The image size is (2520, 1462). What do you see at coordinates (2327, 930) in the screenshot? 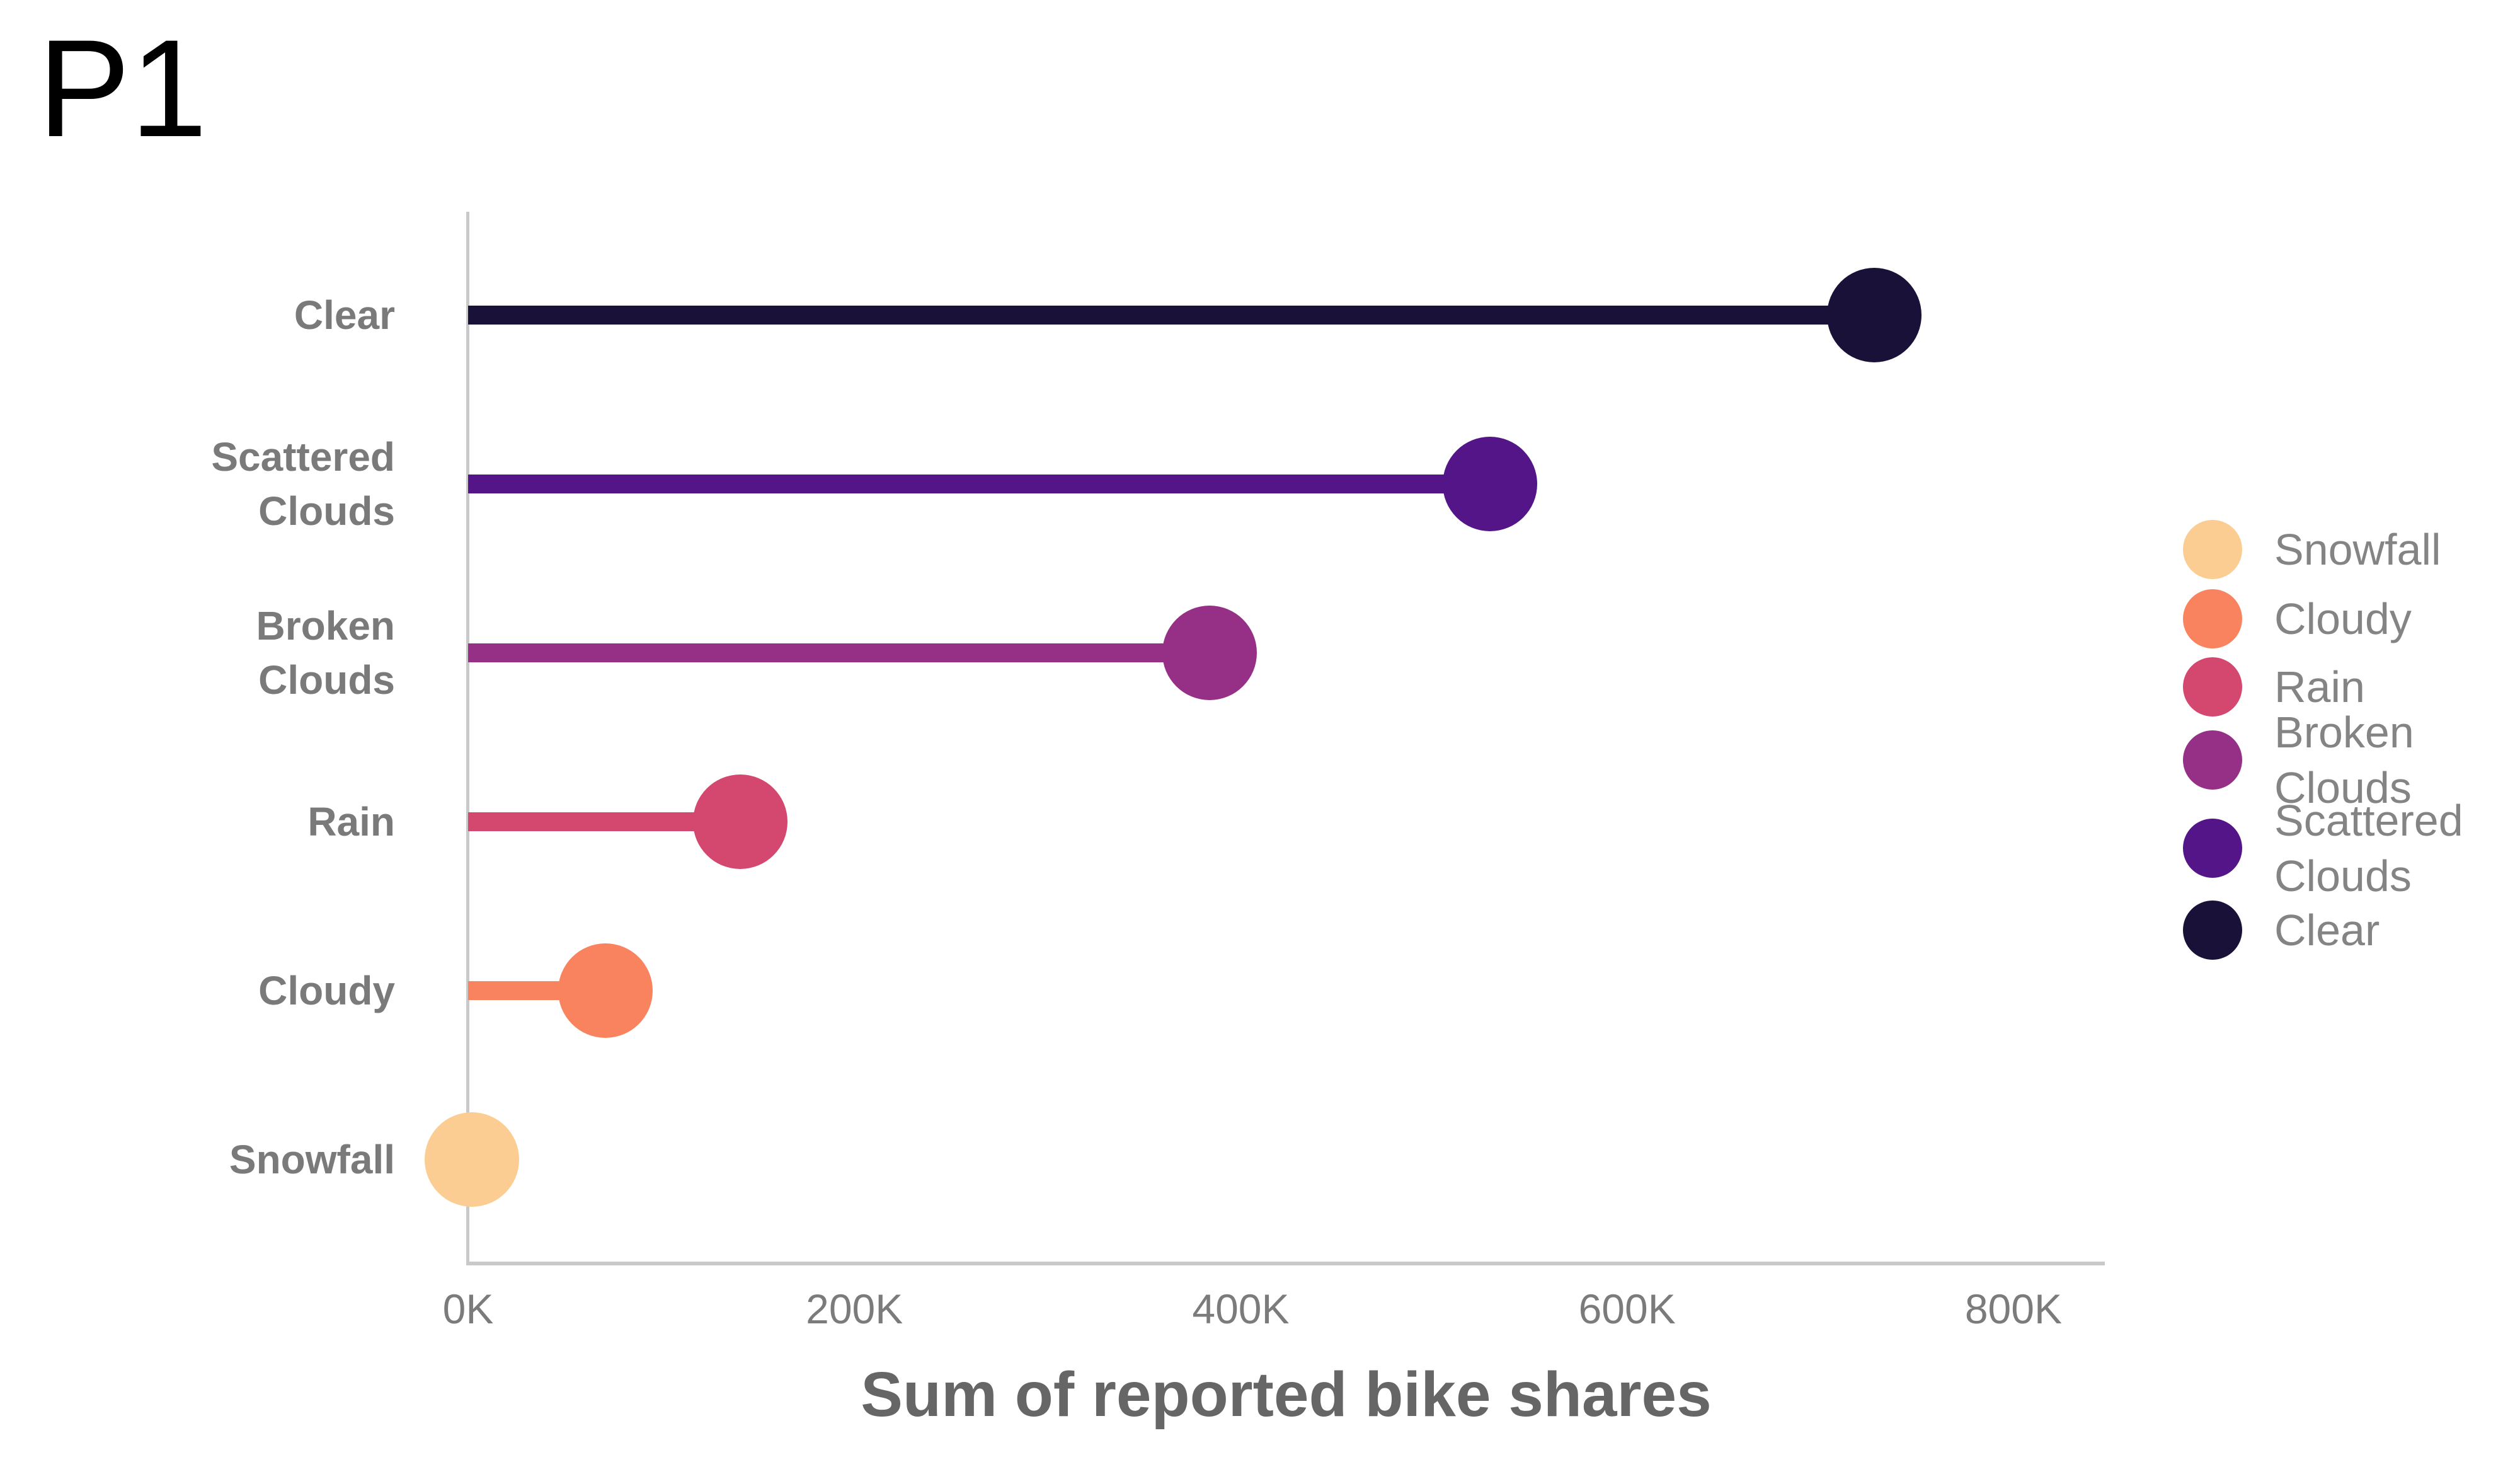
I see `legend-label-clear: Clear` at bounding box center [2327, 930].